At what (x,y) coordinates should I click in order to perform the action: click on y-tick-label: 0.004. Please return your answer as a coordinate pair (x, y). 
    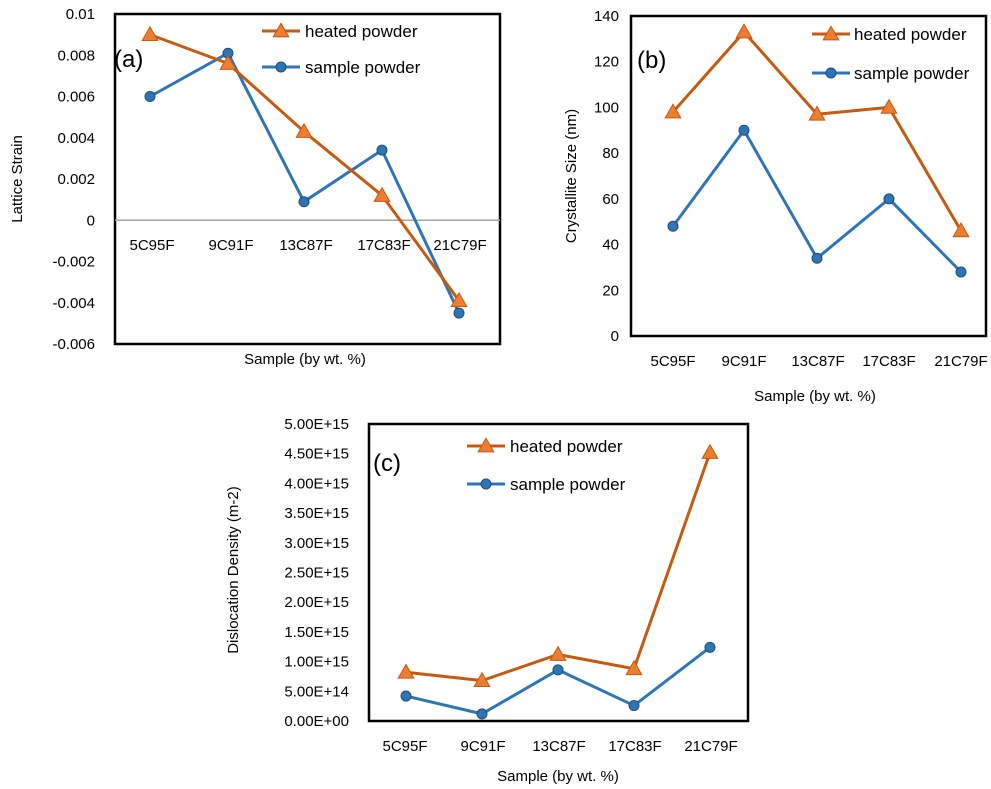
    Looking at the image, I should click on (76, 138).